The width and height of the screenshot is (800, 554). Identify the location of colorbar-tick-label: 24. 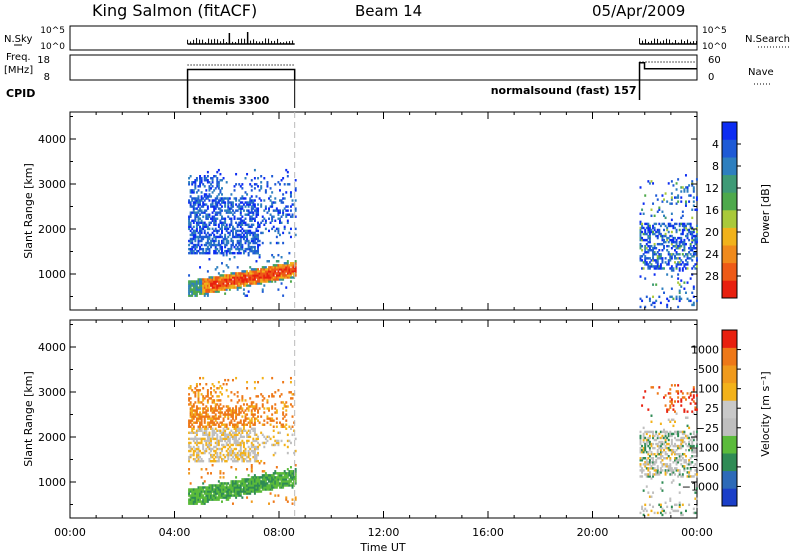
(712, 254).